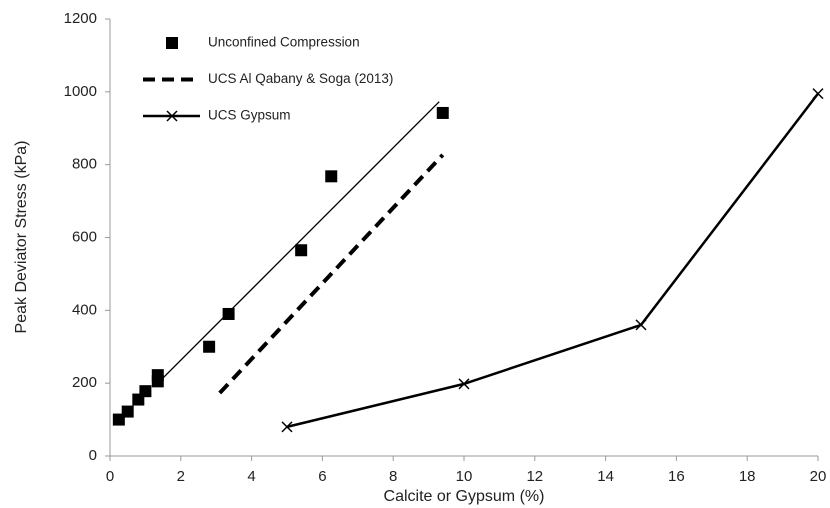  What do you see at coordinates (84, 164) in the screenshot?
I see `y-tick-label: 800` at bounding box center [84, 164].